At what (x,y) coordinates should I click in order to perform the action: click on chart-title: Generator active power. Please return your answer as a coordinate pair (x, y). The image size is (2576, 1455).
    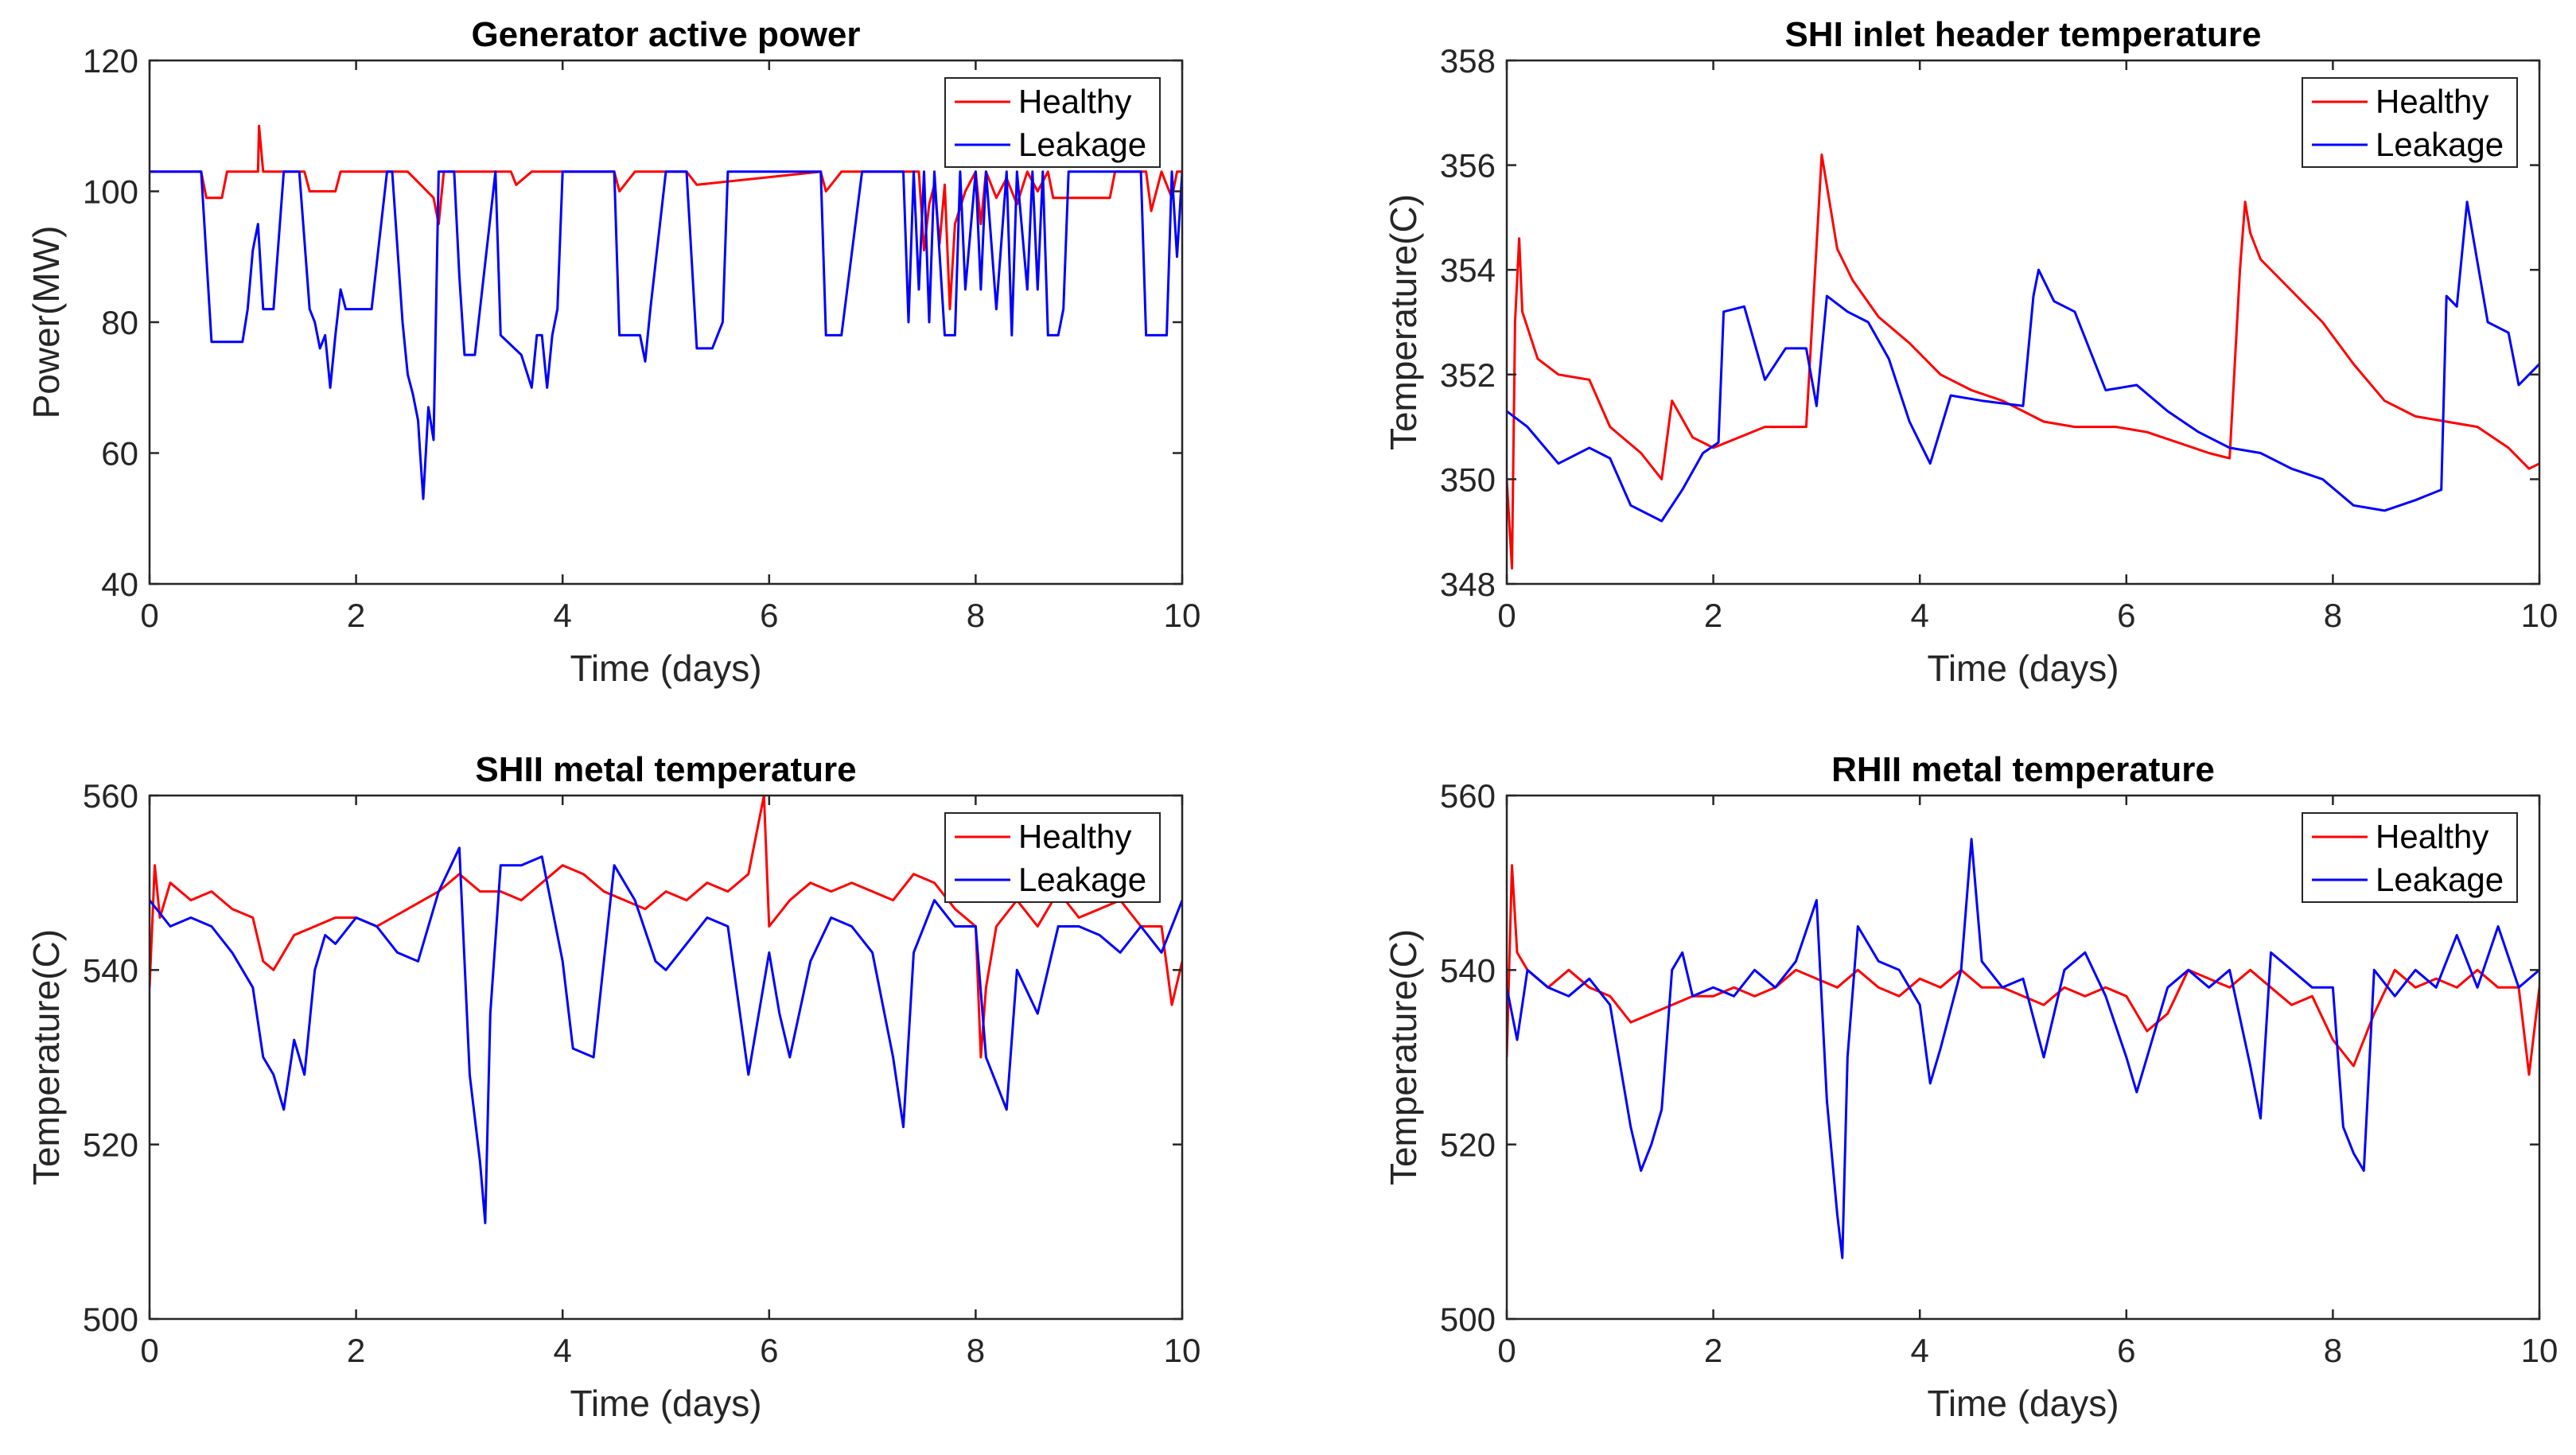
    Looking at the image, I should click on (665, 34).